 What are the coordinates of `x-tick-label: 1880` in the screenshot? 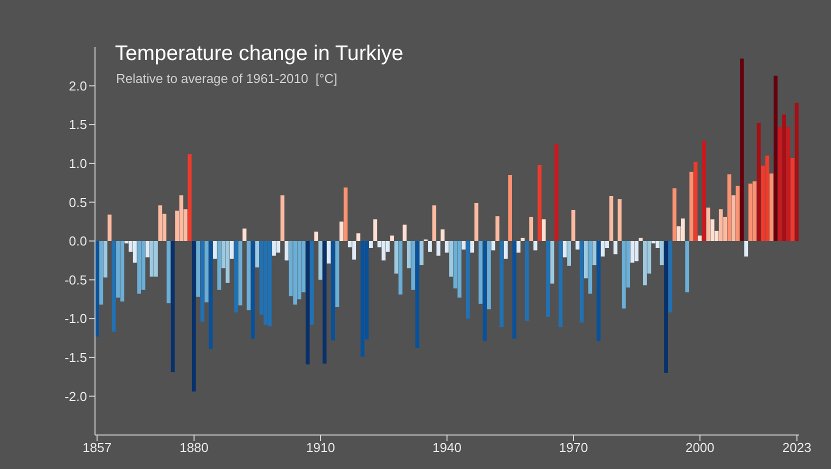 It's located at (194, 448).